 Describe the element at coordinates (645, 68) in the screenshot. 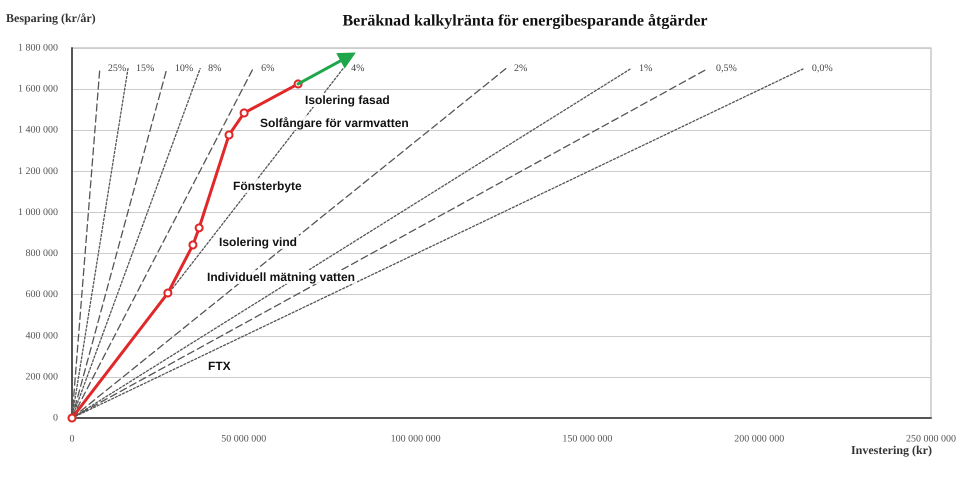

I see `series-label: 1%` at that location.